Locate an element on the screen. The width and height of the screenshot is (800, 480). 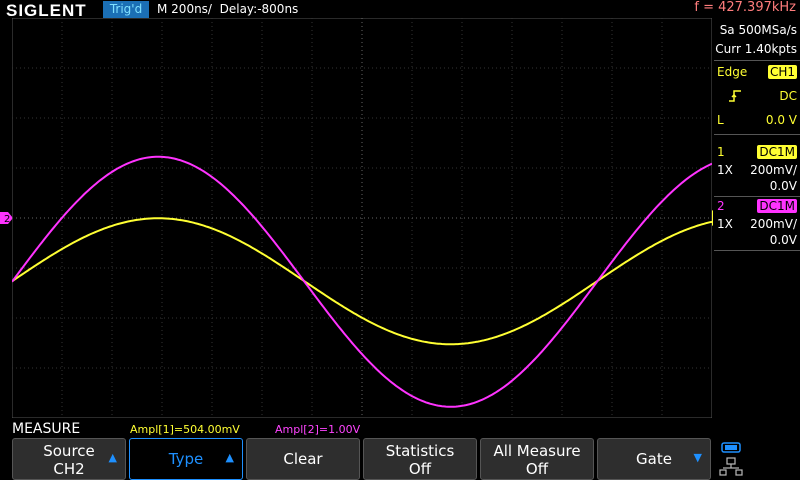
trigger-level-label: L is located at coordinates (720, 120).